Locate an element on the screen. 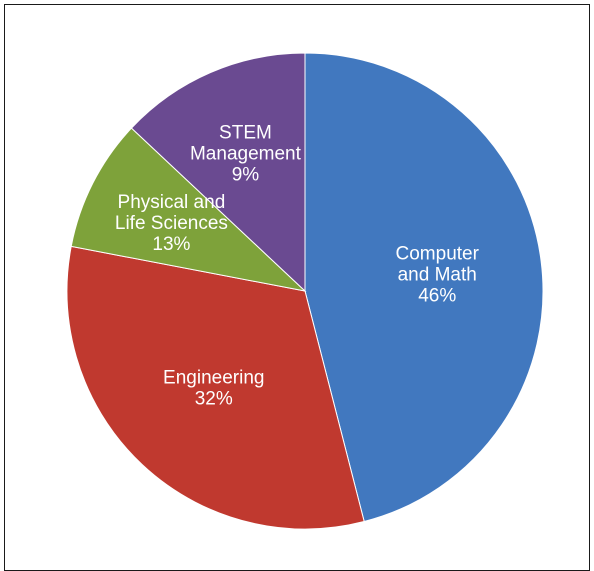  slice-percent: 13% is located at coordinates (171, 244).